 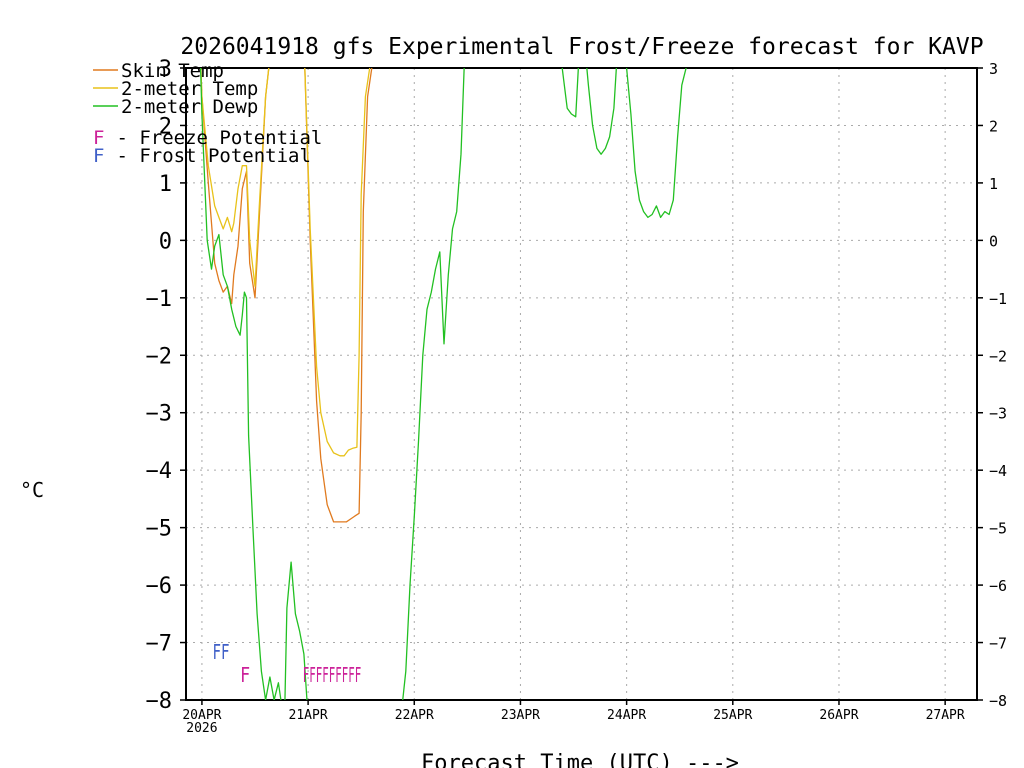 What do you see at coordinates (189, 107) in the screenshot?
I see `legend-label: 2-meter Dewp` at bounding box center [189, 107].